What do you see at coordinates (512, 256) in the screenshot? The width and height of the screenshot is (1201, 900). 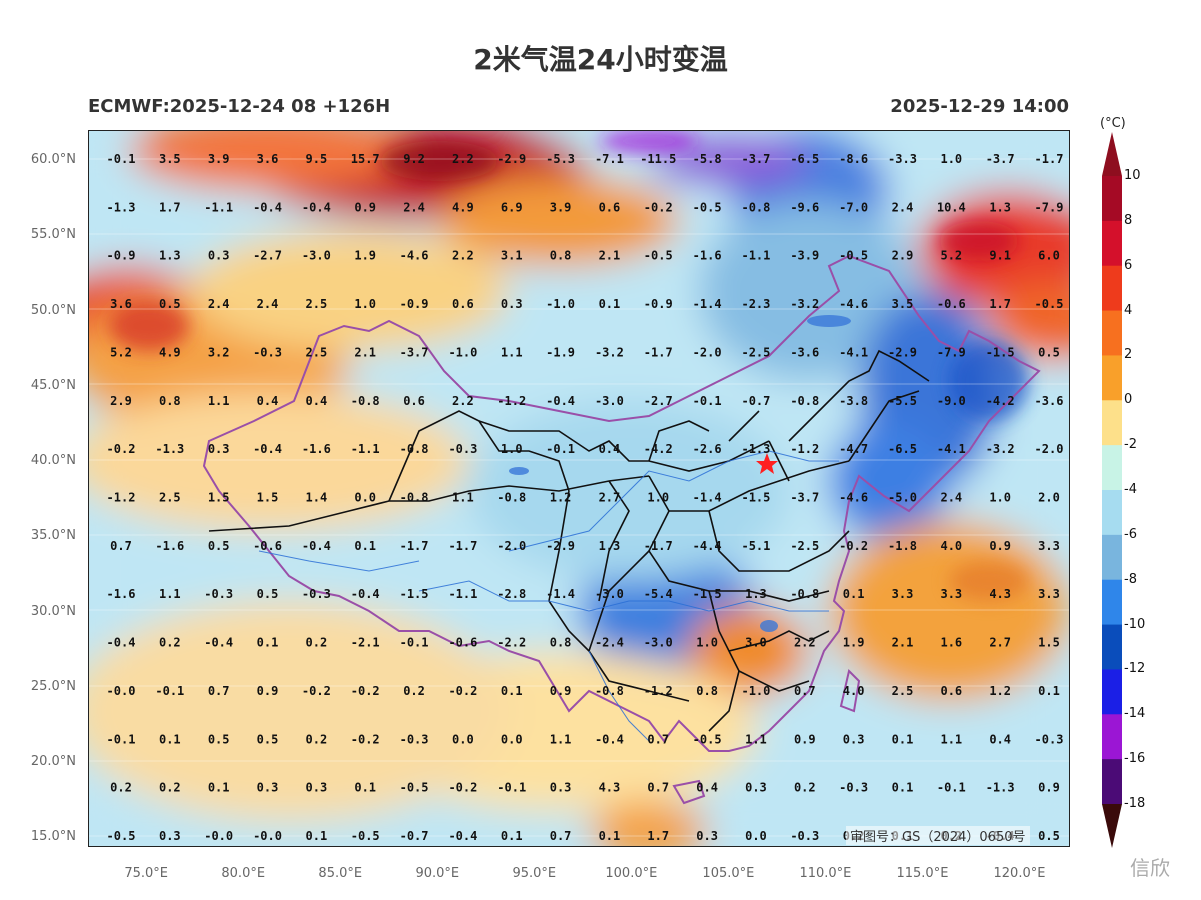 I see `grid-value: 3.1` at bounding box center [512, 256].